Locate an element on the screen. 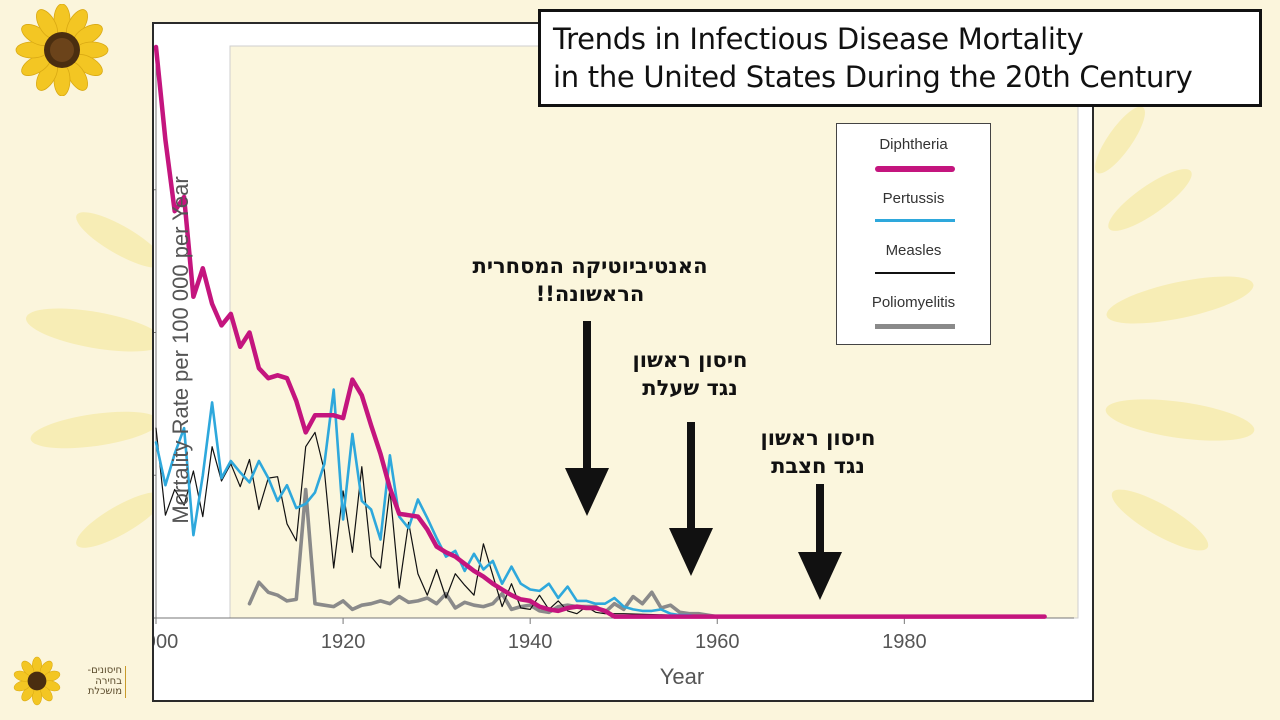 Image resolution: width=1280 pixels, height=720 pixels. x-tick-label: 1960 is located at coordinates (717, 642).